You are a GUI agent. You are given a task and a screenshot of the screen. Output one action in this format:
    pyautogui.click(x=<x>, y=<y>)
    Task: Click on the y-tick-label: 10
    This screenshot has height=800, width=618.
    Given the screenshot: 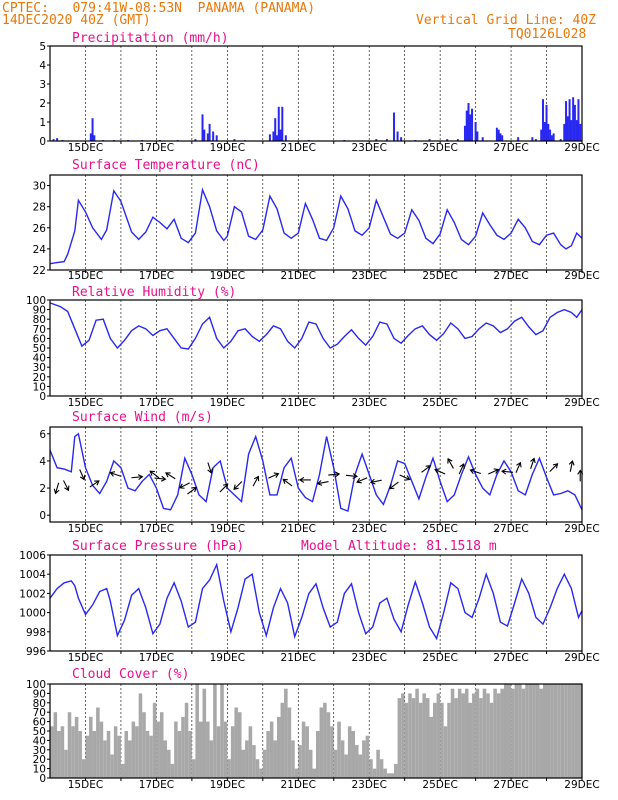 What is the action you would take?
    pyautogui.click(x=39, y=387)
    